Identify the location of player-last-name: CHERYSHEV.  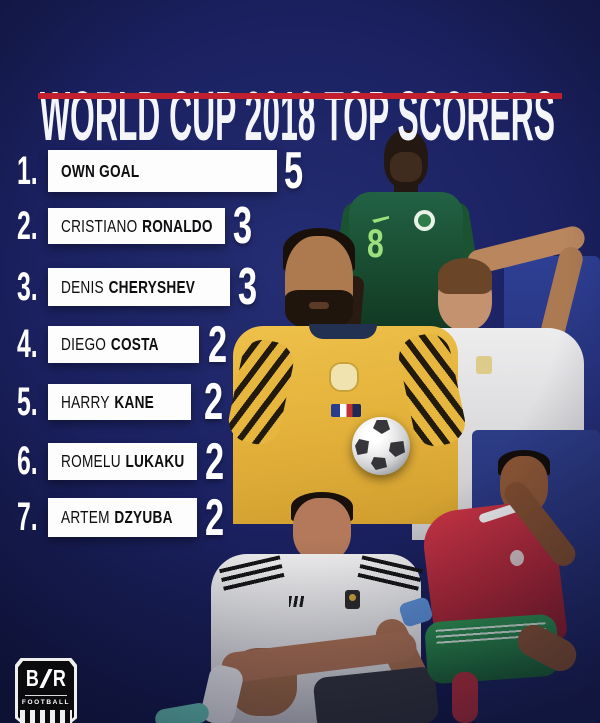
(152, 286).